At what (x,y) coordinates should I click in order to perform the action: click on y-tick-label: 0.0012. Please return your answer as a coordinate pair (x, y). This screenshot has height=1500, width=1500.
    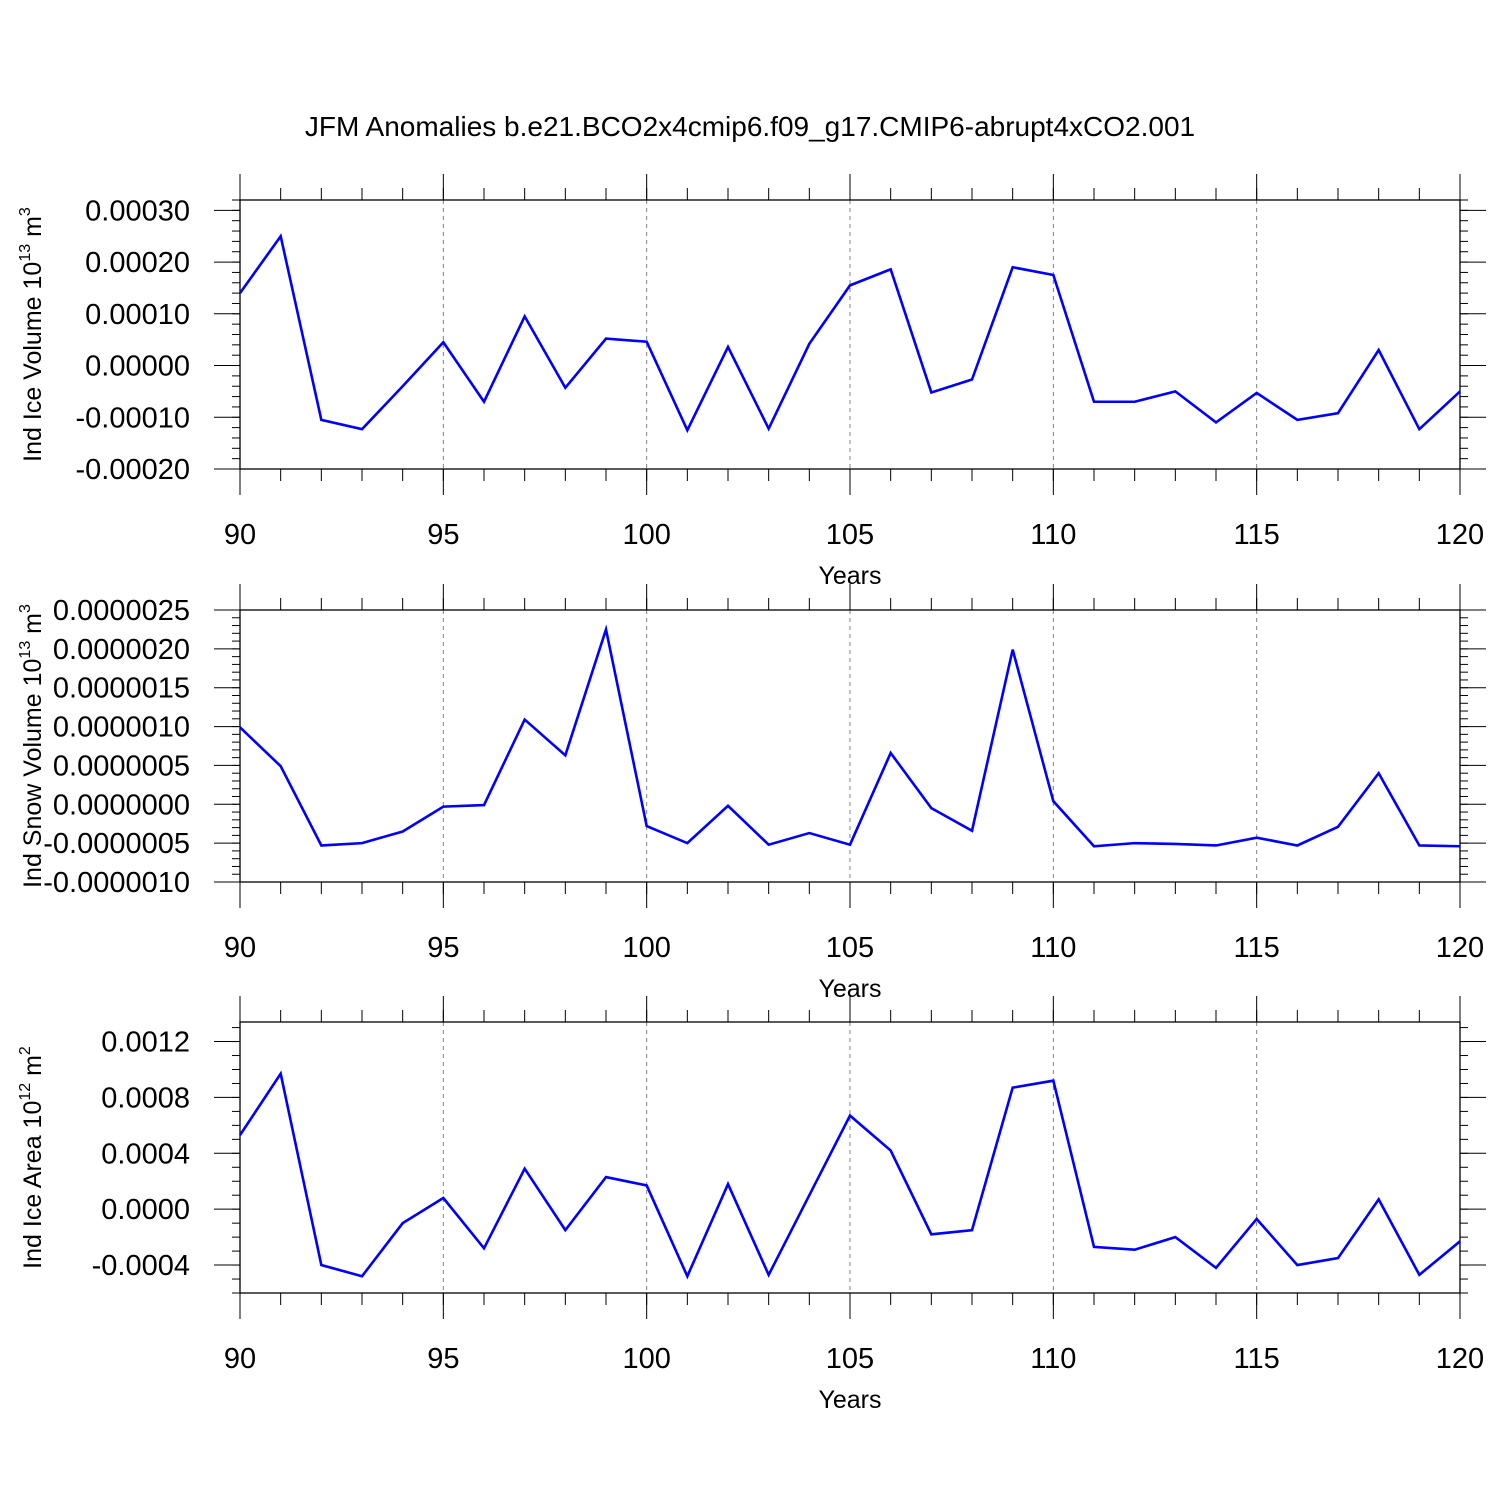
    Looking at the image, I should click on (145, 1043).